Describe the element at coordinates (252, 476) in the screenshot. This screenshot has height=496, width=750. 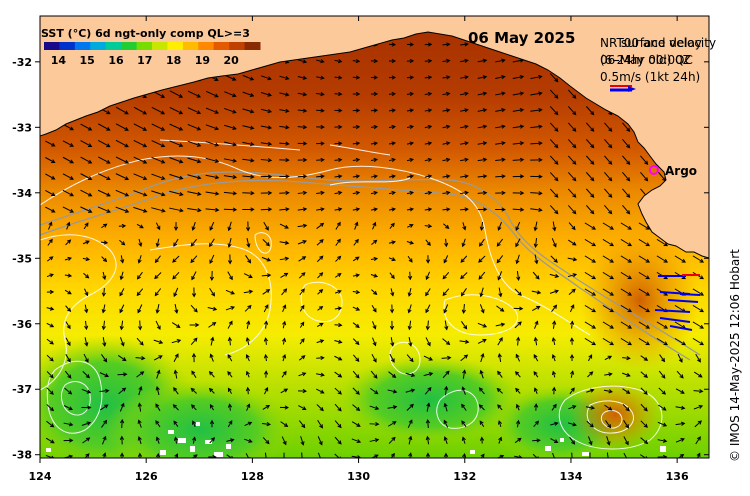
I see `x-tick-label-2: 128` at that location.